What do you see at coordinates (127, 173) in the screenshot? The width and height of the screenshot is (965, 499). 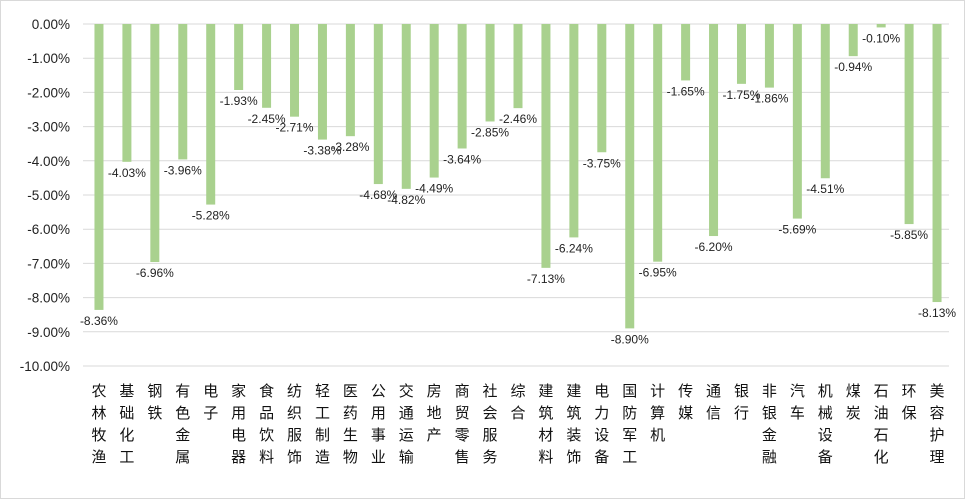 I see `data-label: -4.03%` at bounding box center [127, 173].